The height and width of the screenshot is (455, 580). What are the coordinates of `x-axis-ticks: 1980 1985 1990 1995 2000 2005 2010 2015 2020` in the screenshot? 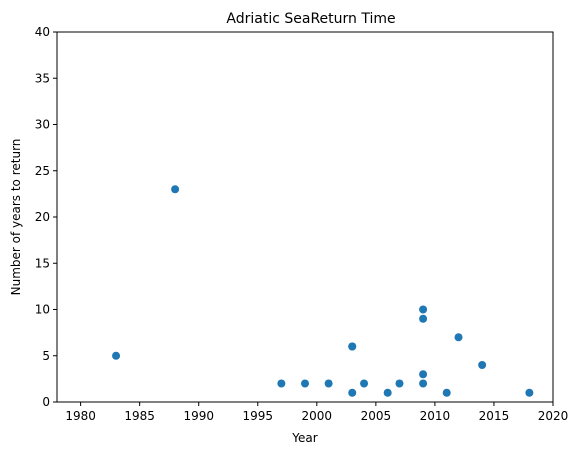 It's located at (316, 412).